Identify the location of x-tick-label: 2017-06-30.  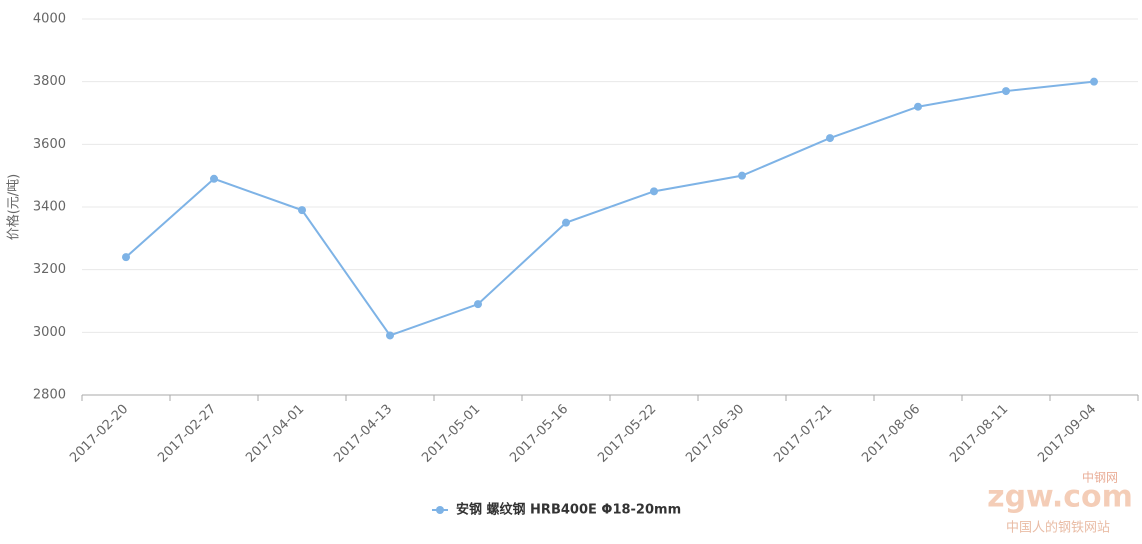
(715, 434).